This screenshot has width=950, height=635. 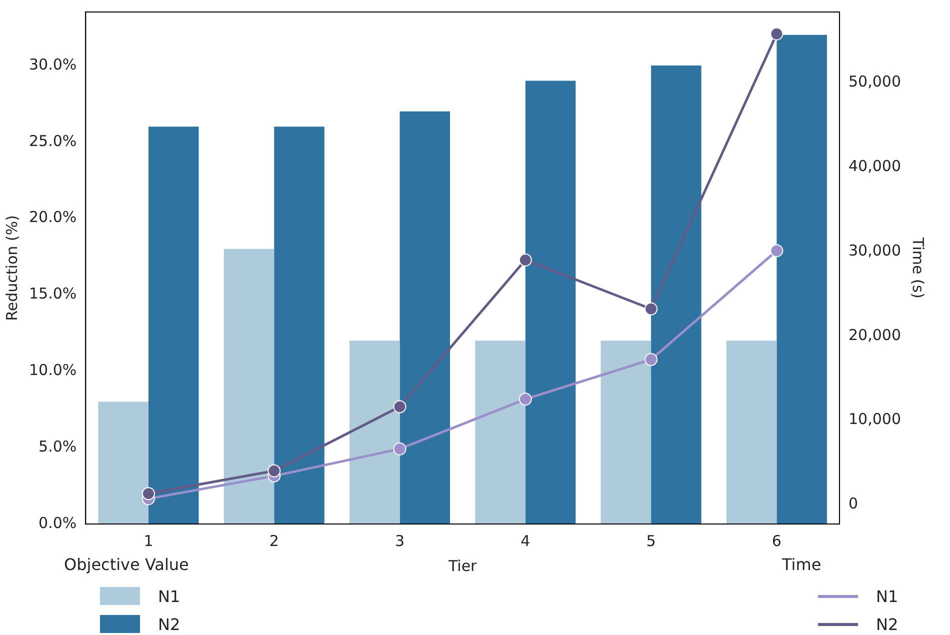 What do you see at coordinates (462, 565) in the screenshot?
I see `x-axis-title: Tier` at bounding box center [462, 565].